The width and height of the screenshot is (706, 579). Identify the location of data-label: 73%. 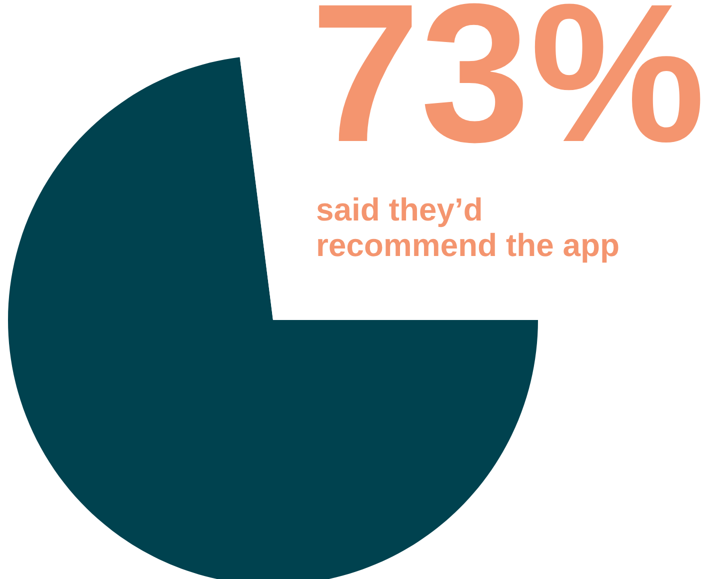
(509, 73).